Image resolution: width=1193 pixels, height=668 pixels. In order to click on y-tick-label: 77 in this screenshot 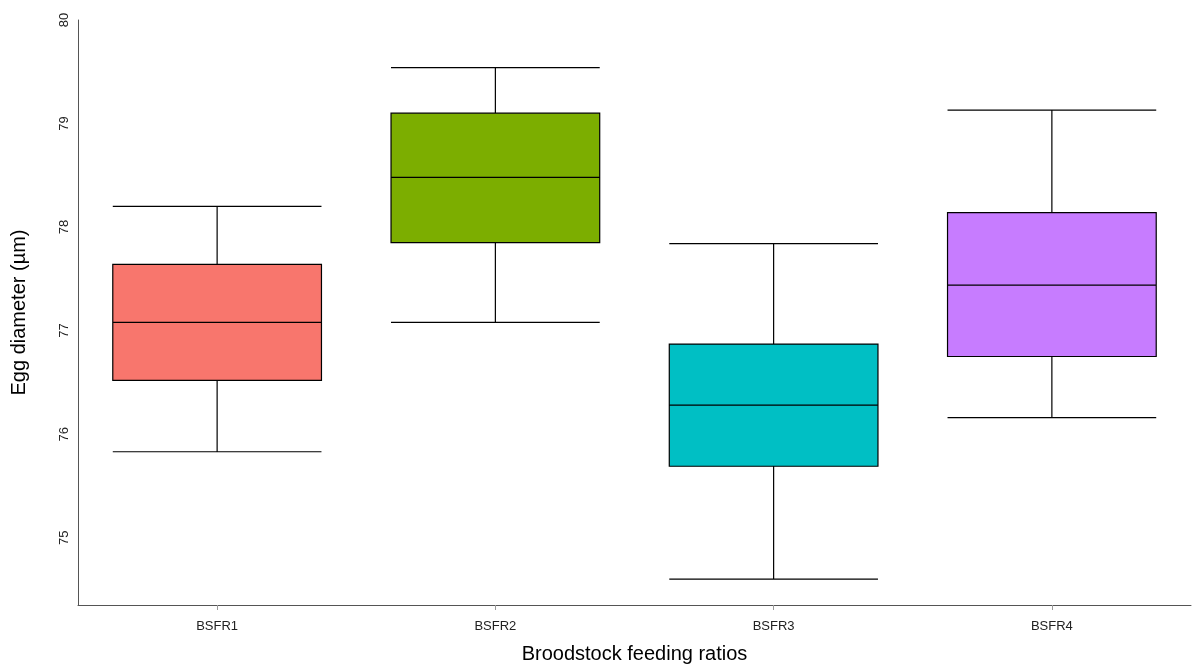, I will do `click(63, 330)`.